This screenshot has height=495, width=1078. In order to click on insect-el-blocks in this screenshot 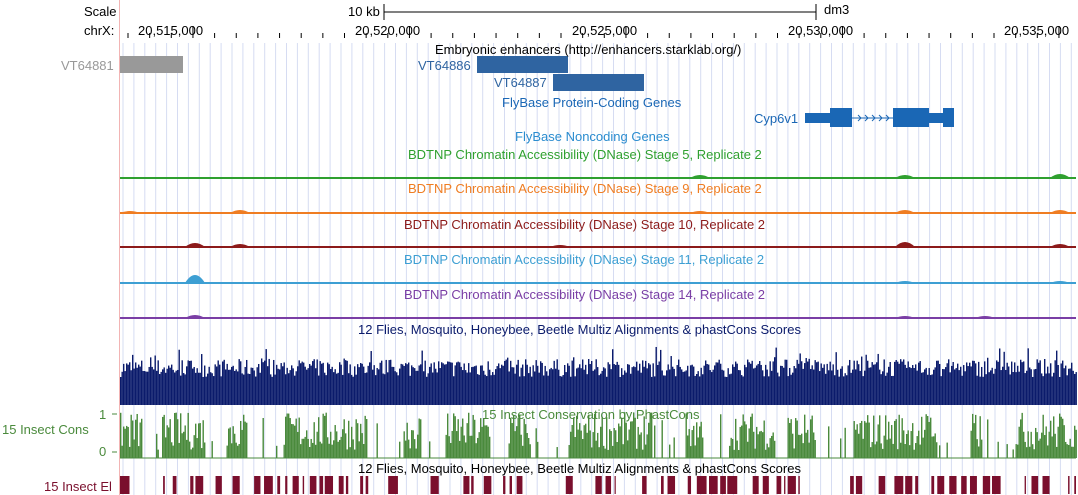, I will do `click(598, 485)`.